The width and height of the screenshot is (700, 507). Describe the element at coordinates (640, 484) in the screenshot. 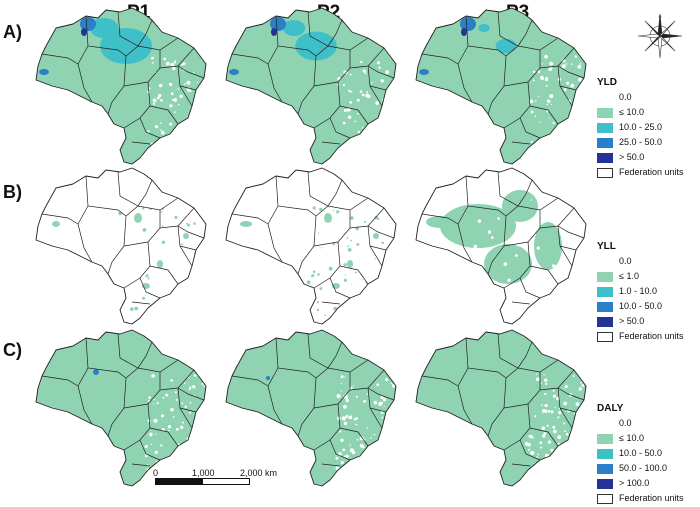

I see `legend-daly-item-4: > 100.0` at that location.